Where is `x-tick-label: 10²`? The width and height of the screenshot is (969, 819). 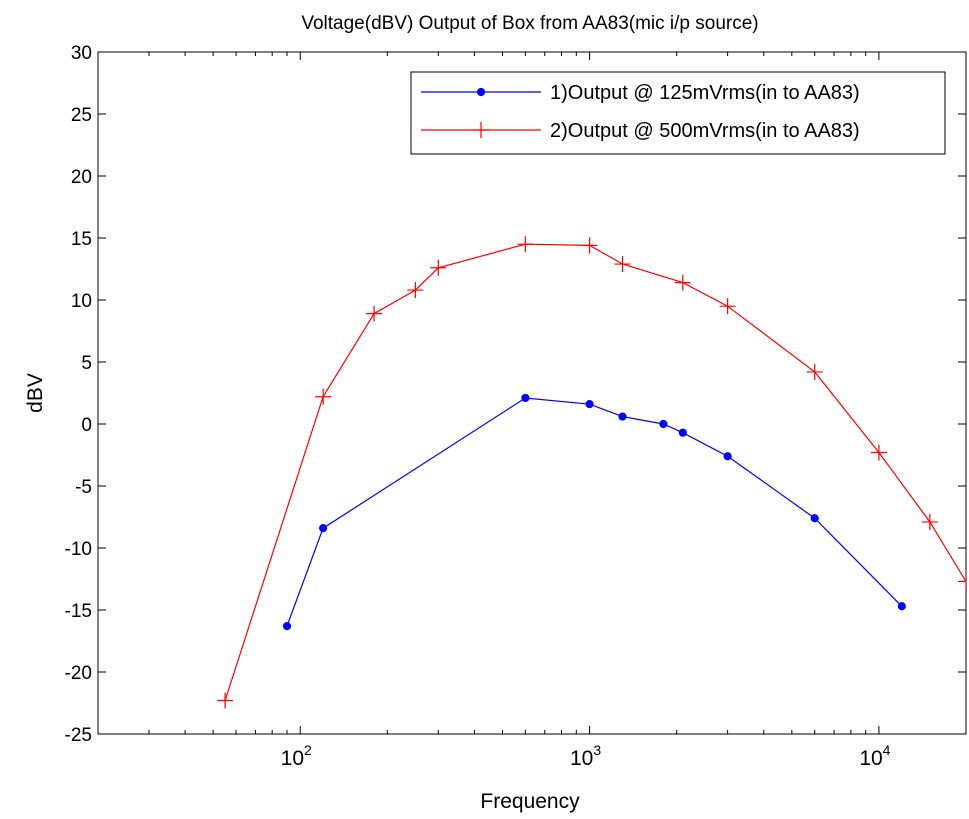
x-tick-label: 10² is located at coordinates (296, 756).